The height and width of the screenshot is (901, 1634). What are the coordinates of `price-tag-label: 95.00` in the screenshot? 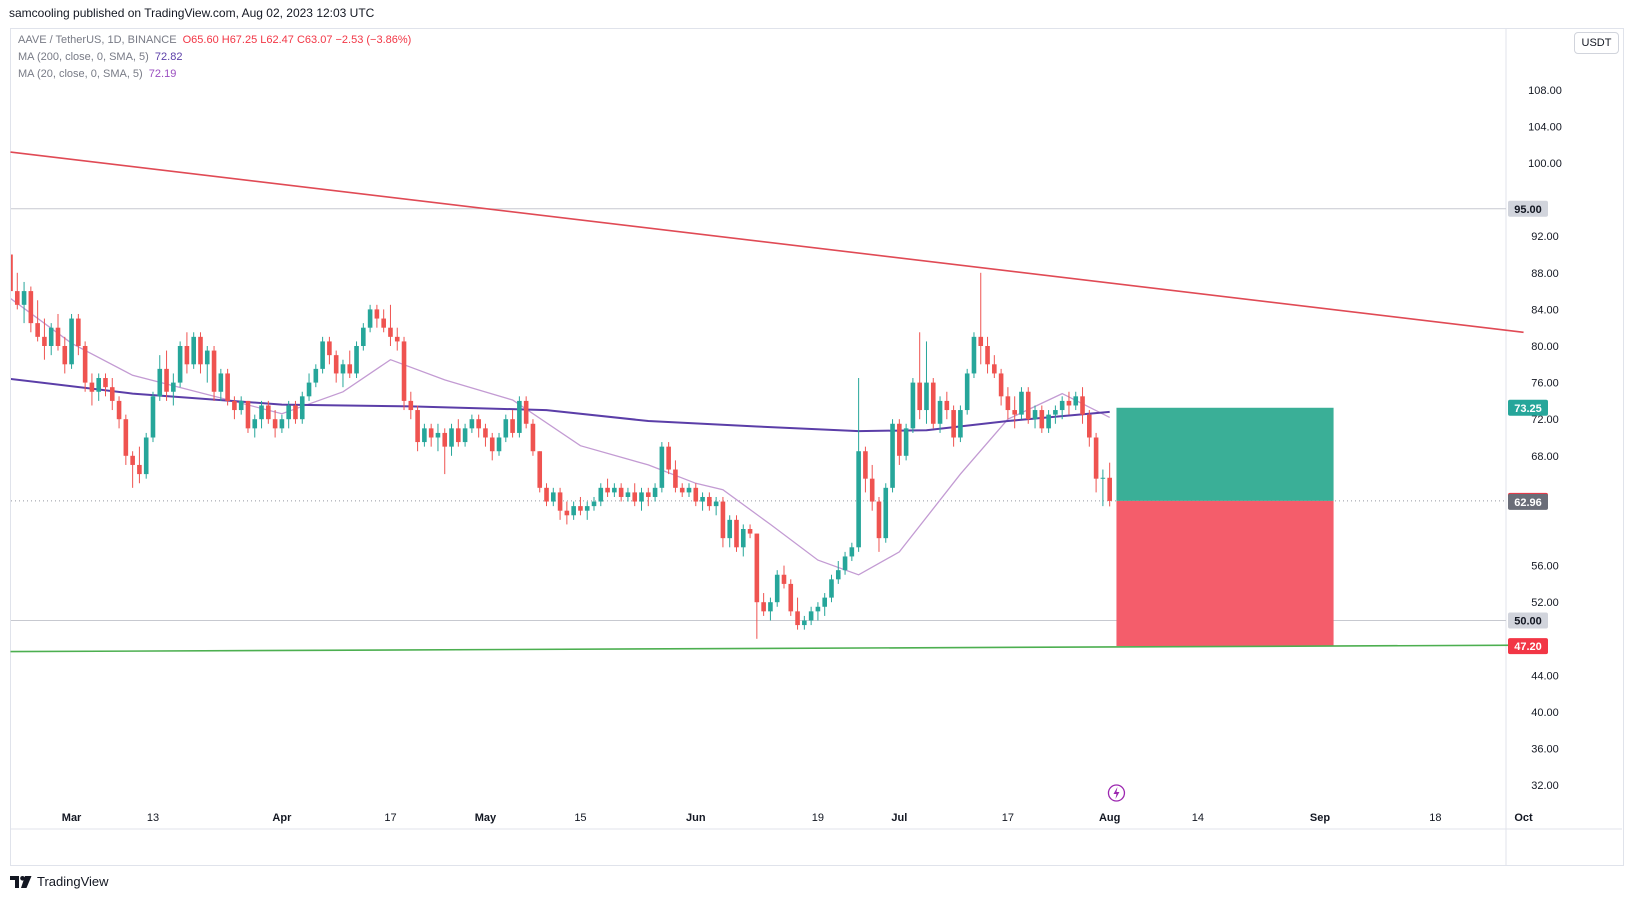 It's located at (1528, 210).